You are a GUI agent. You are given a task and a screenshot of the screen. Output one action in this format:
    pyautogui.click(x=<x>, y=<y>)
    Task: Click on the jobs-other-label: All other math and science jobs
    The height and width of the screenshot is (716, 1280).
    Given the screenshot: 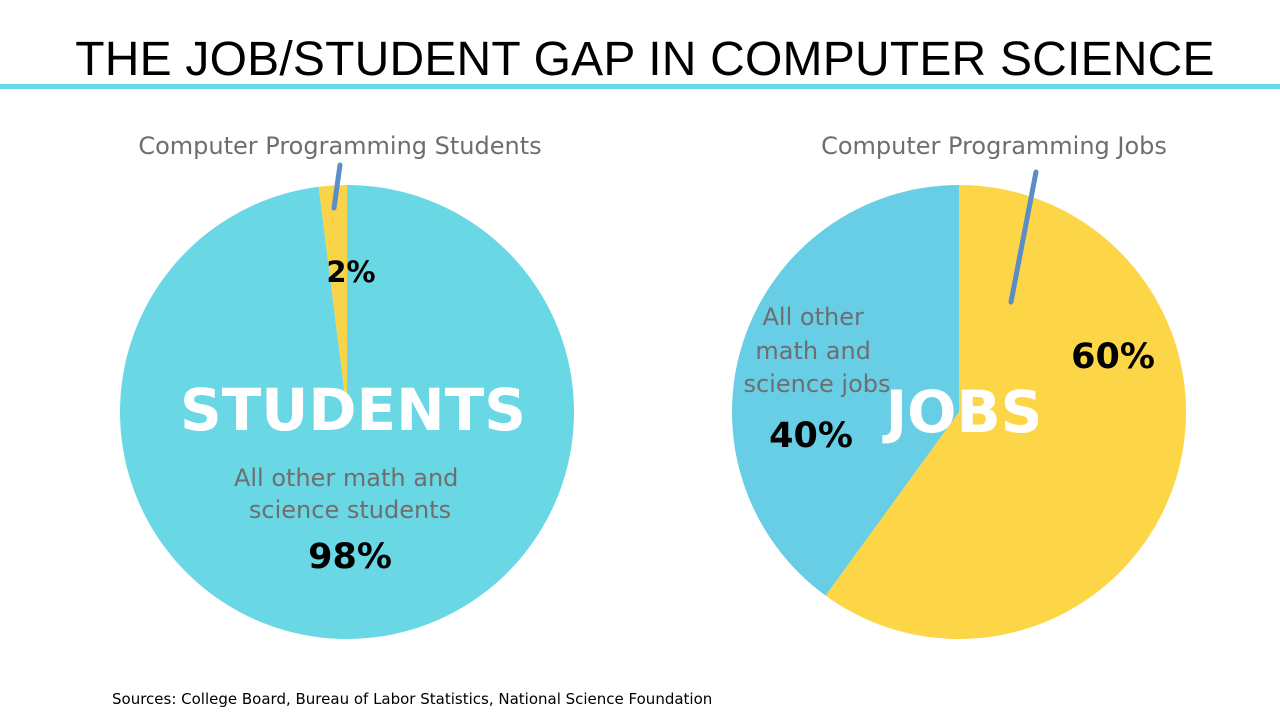 What is the action you would take?
    pyautogui.click(x=816, y=350)
    